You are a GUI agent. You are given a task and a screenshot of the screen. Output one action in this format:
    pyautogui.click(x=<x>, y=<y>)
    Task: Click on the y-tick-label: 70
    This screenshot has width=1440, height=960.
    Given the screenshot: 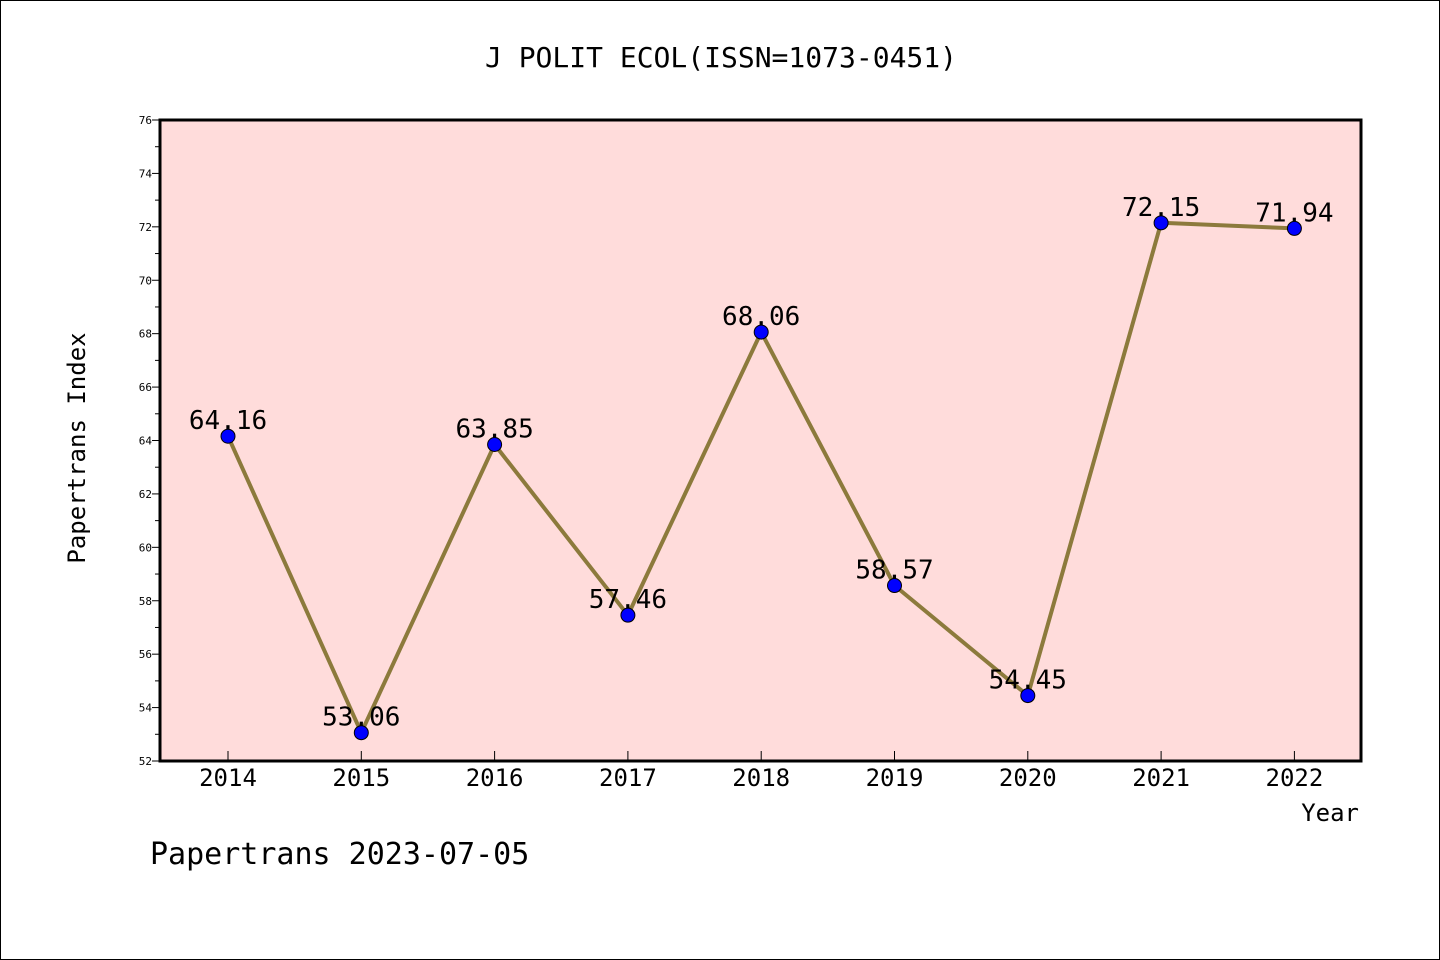 What is the action you would take?
    pyautogui.click(x=145, y=280)
    